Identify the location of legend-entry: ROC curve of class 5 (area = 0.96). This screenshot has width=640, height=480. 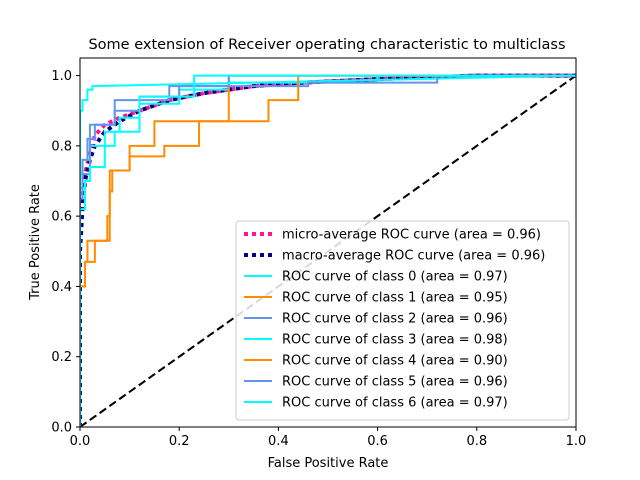
(395, 382).